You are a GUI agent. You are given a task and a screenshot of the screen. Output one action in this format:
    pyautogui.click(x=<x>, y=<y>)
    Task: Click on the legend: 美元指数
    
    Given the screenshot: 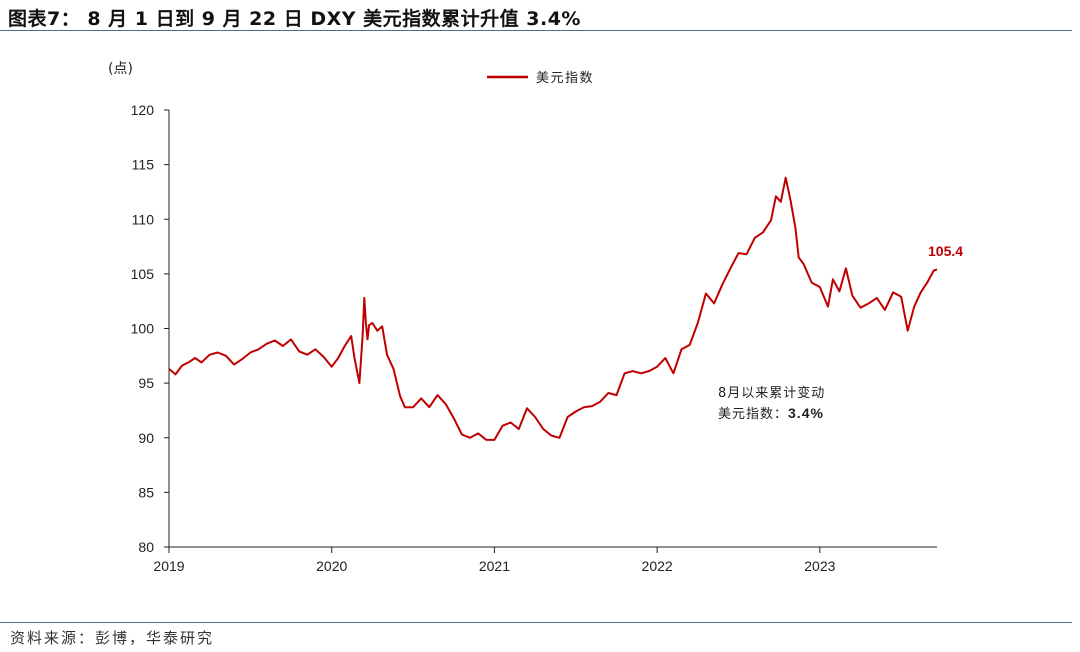 What is the action you would take?
    pyautogui.click(x=540, y=78)
    